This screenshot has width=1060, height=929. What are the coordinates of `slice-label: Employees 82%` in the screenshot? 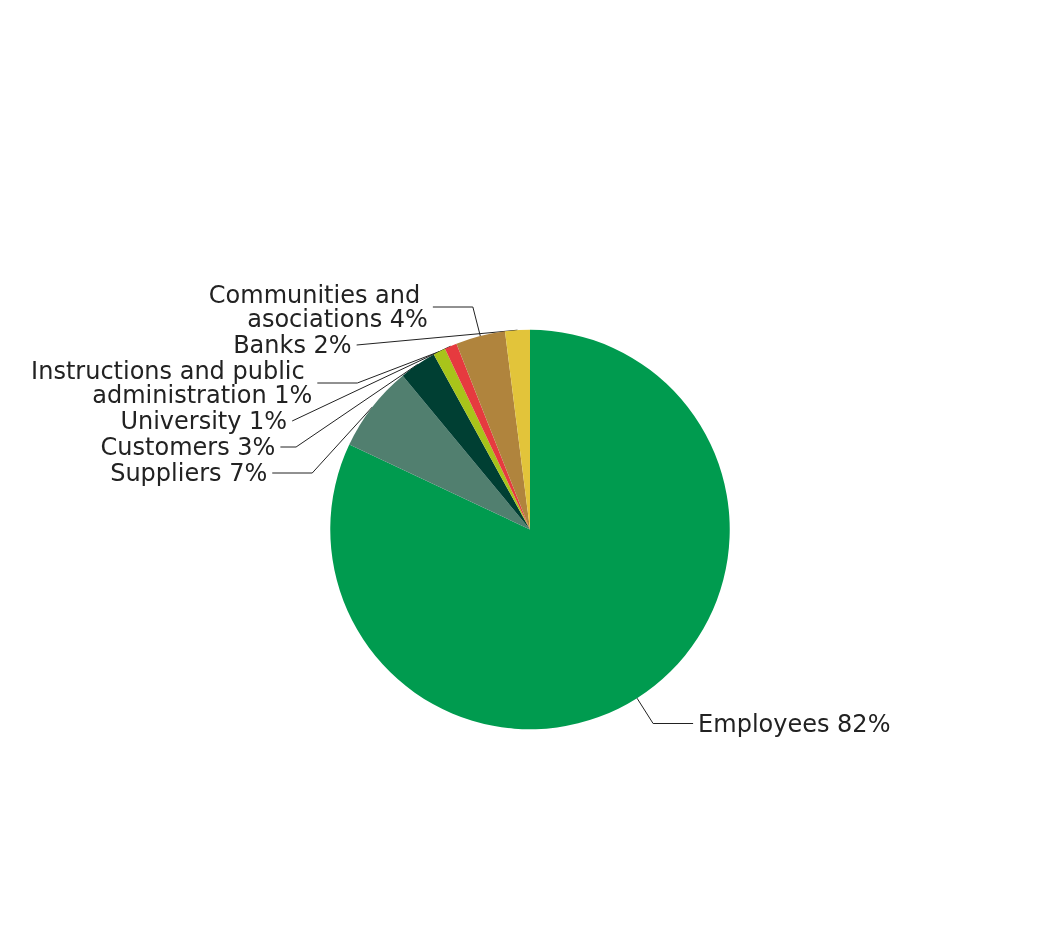 It's located at (794, 723).